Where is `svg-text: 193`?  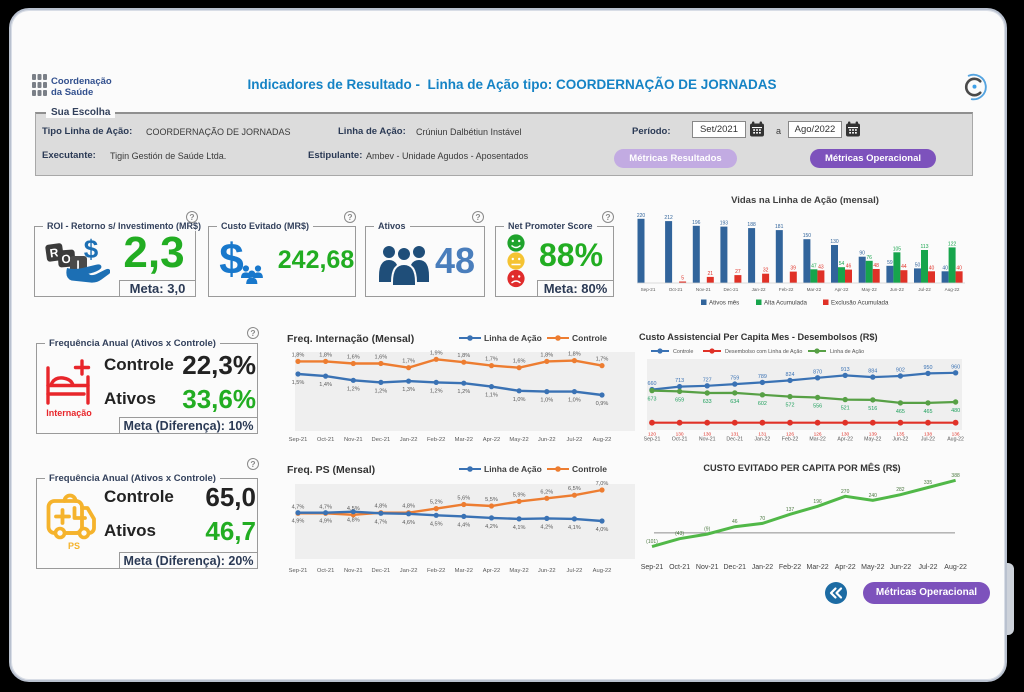 svg-text: 193 is located at coordinates (724, 224).